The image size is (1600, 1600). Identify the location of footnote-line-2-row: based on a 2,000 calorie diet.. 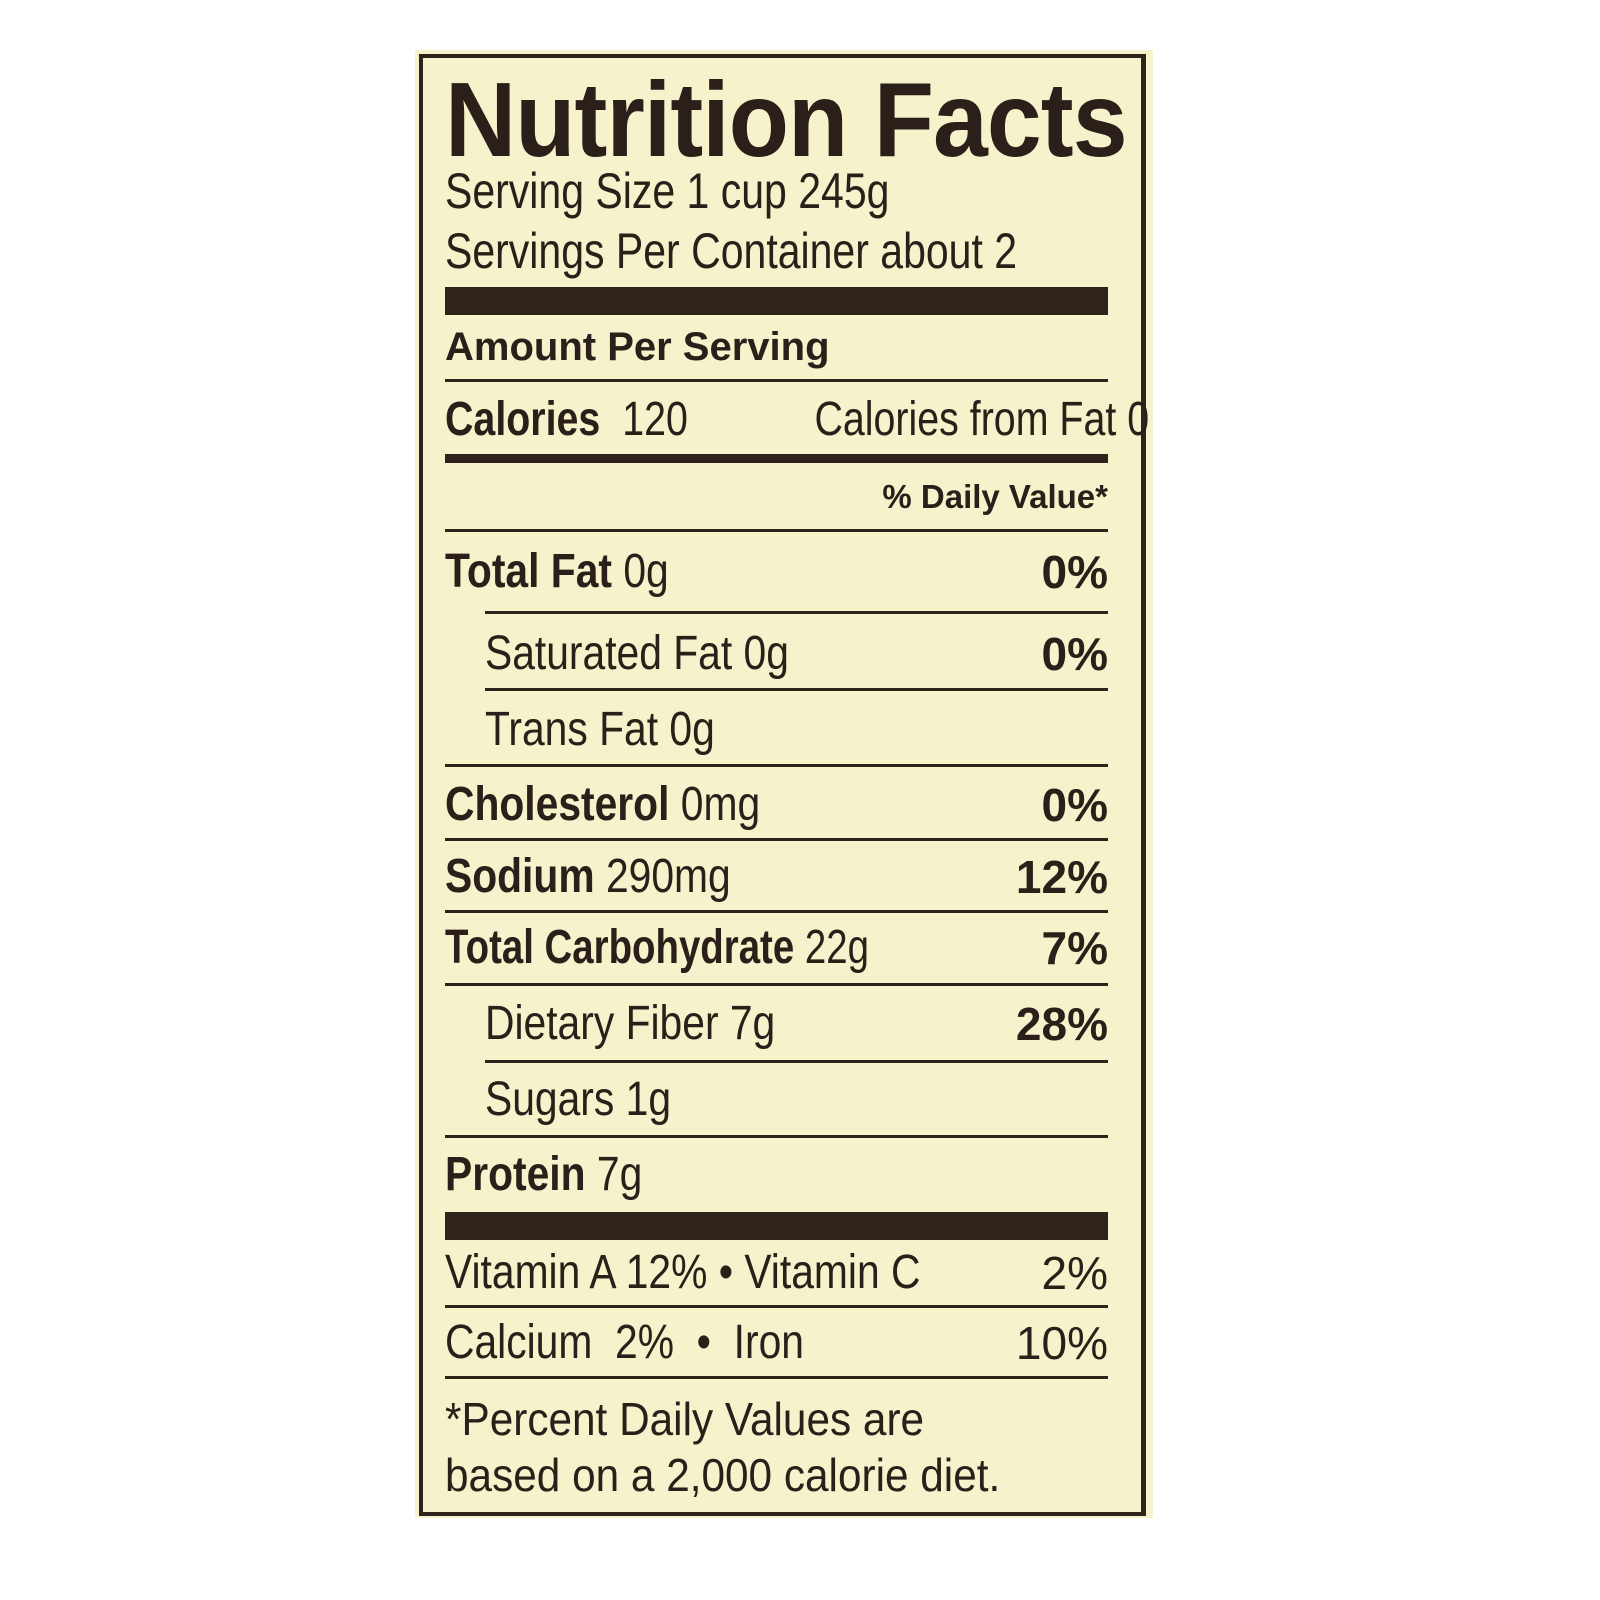
(776, 1475).